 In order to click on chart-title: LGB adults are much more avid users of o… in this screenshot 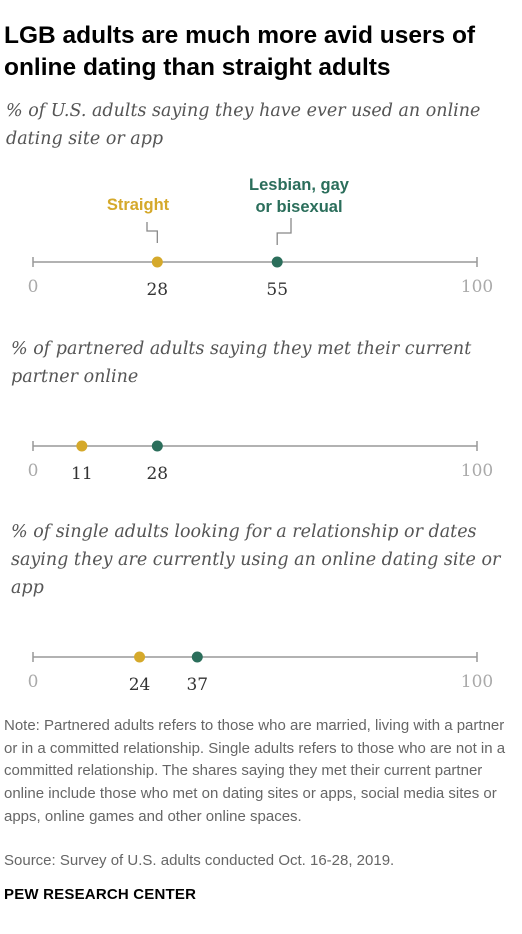, I will do `click(240, 51)`.